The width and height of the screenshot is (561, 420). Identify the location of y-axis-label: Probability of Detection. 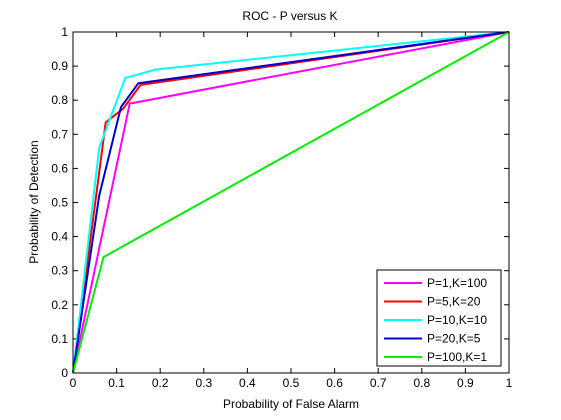
(34, 201).